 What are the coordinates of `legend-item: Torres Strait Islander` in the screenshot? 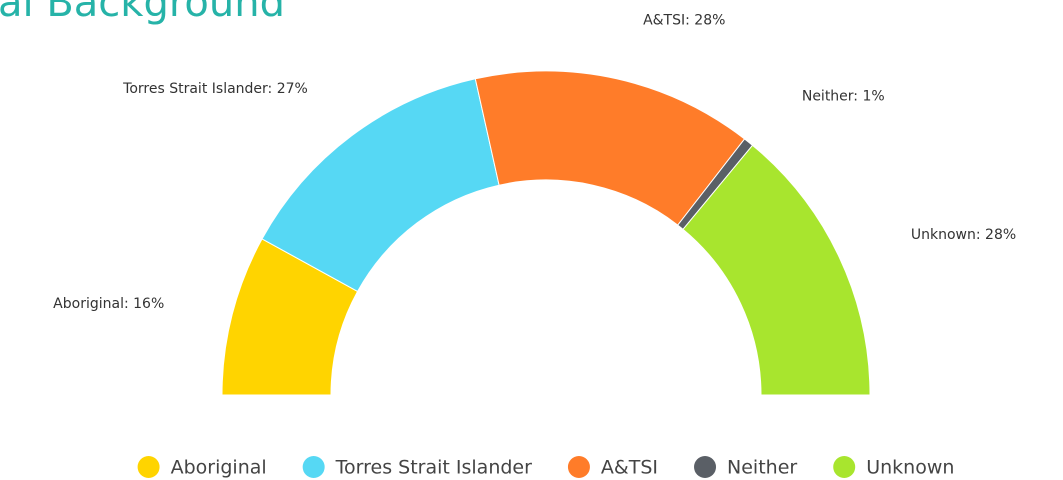 It's located at (417, 467).